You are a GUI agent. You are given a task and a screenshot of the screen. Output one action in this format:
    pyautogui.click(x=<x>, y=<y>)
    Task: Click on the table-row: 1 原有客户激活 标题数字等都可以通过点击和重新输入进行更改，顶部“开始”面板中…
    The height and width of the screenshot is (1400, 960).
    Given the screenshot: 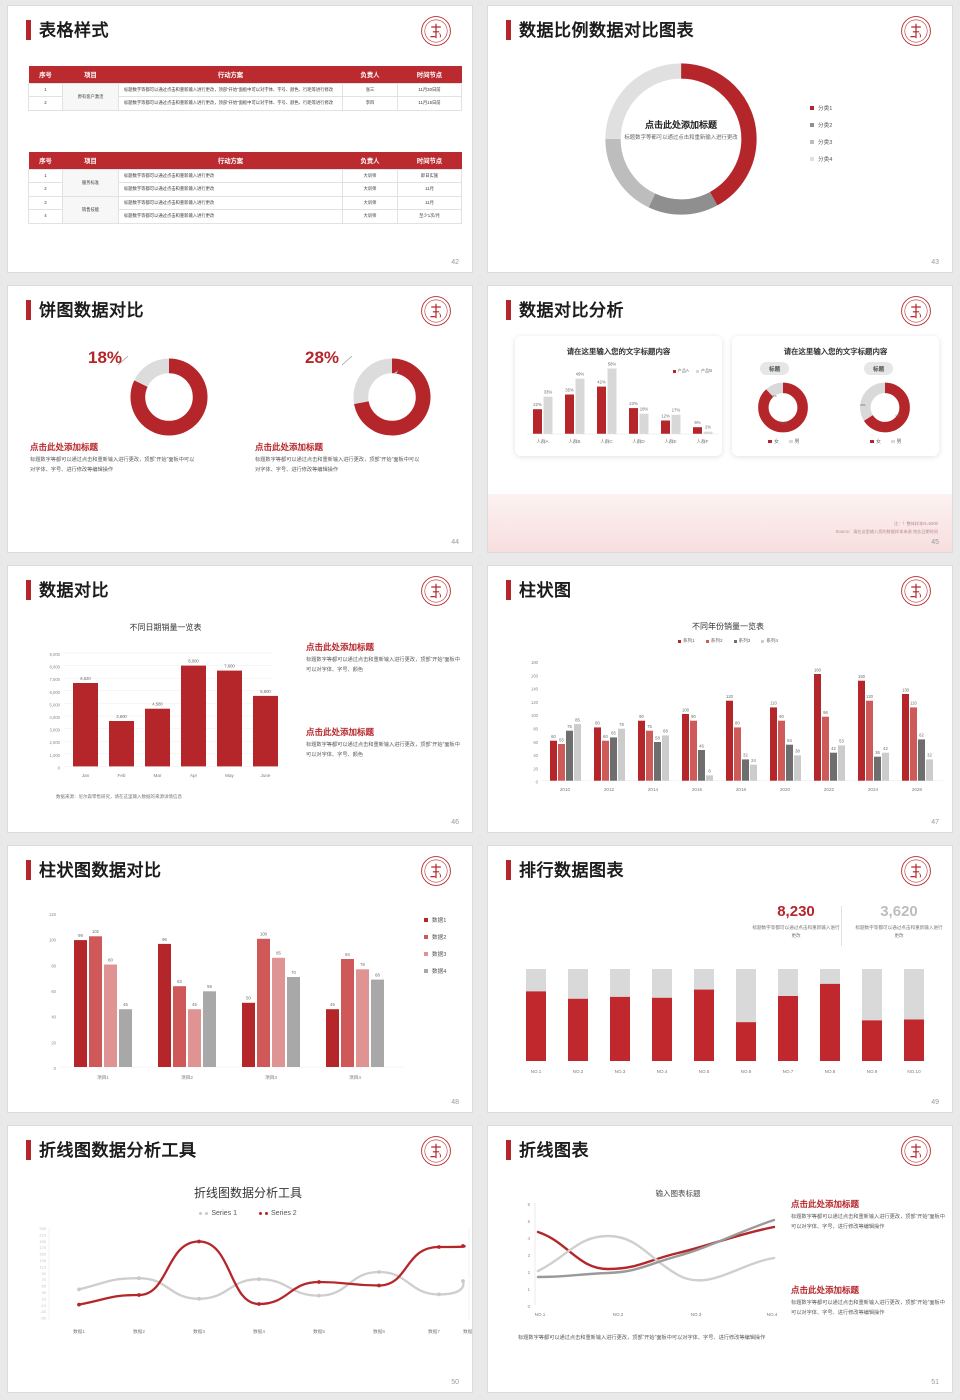 What is the action you would take?
    pyautogui.click(x=245, y=96)
    